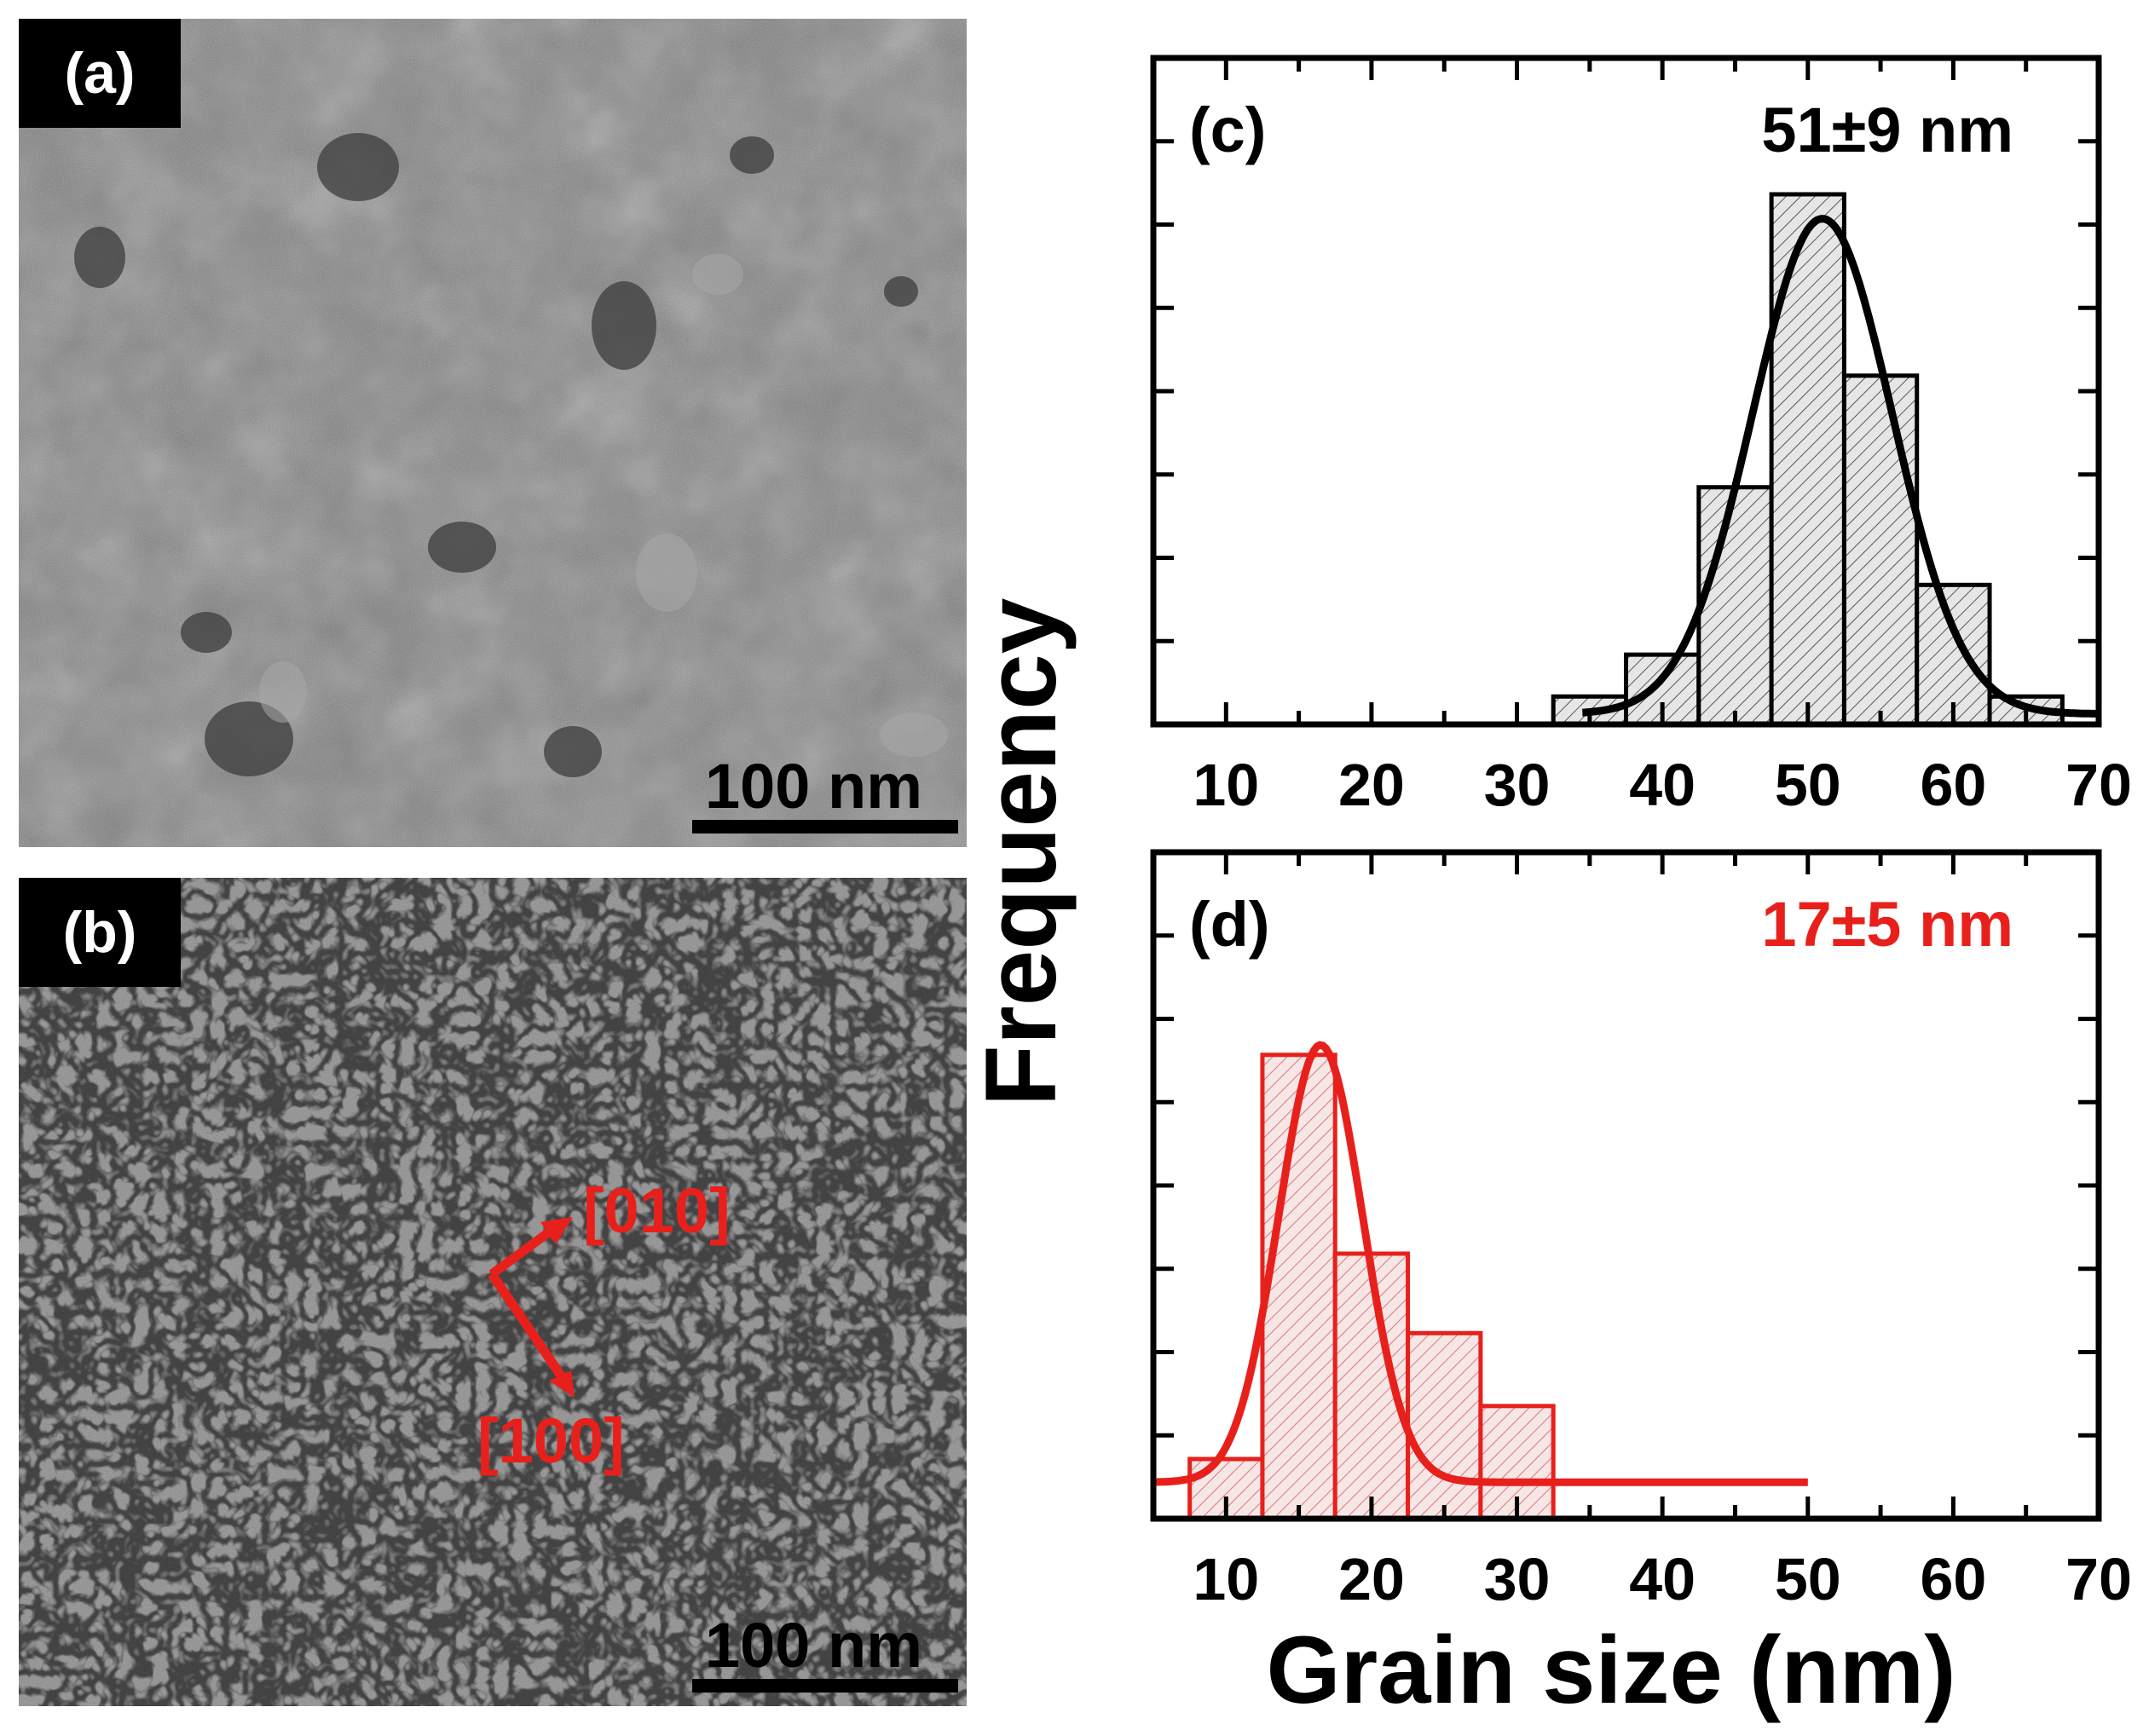 This screenshot has width=2149, height=1736. What do you see at coordinates (1662, 785) in the screenshot?
I see `x-tick-label-c: 40` at bounding box center [1662, 785].